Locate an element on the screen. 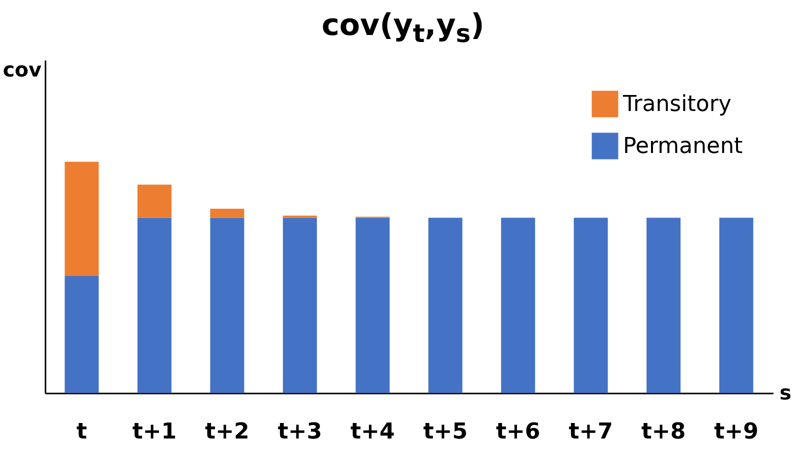 The image size is (806, 460). legend-label: Permanent is located at coordinates (683, 146).